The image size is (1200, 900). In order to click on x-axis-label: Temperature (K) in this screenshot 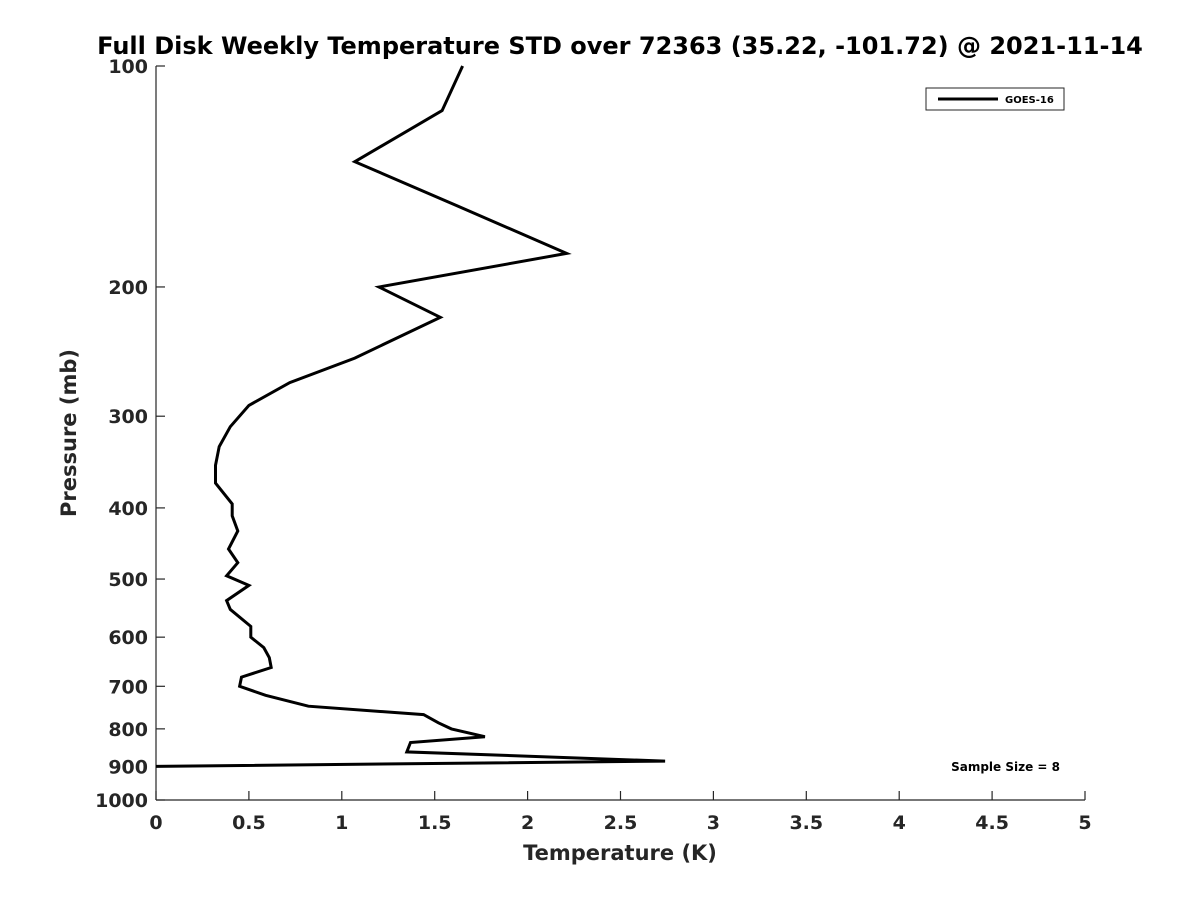, I will do `click(620, 853)`.